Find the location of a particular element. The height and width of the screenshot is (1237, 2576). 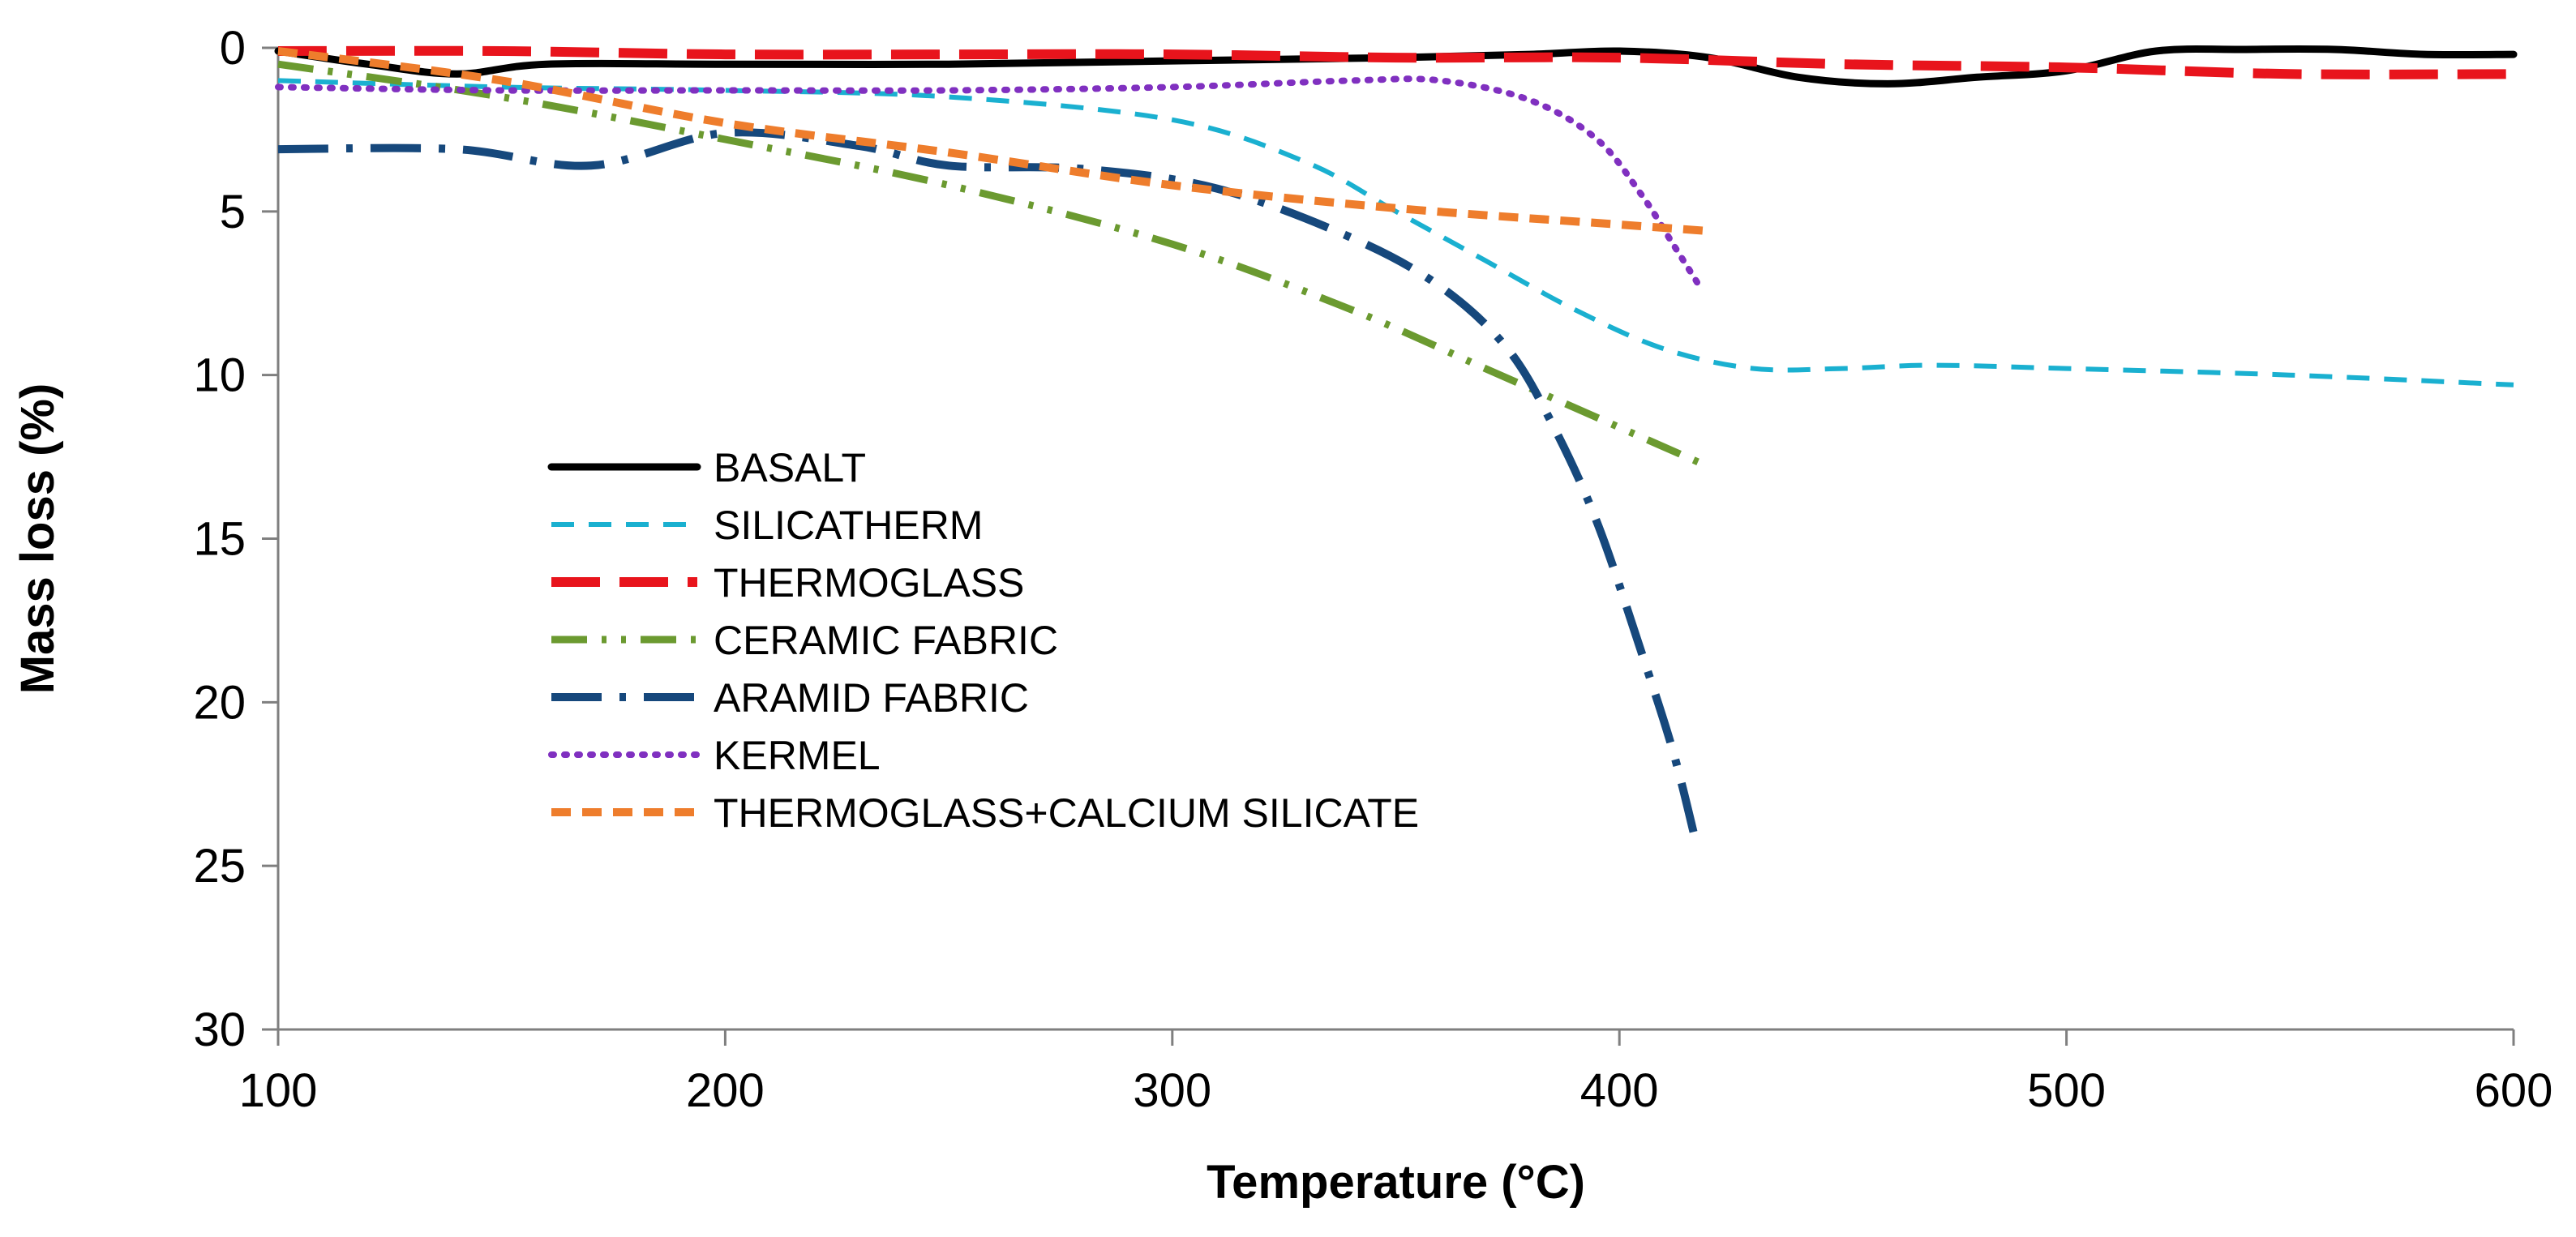

series-line-thermoglass-calcium-silicate is located at coordinates (993, 141).